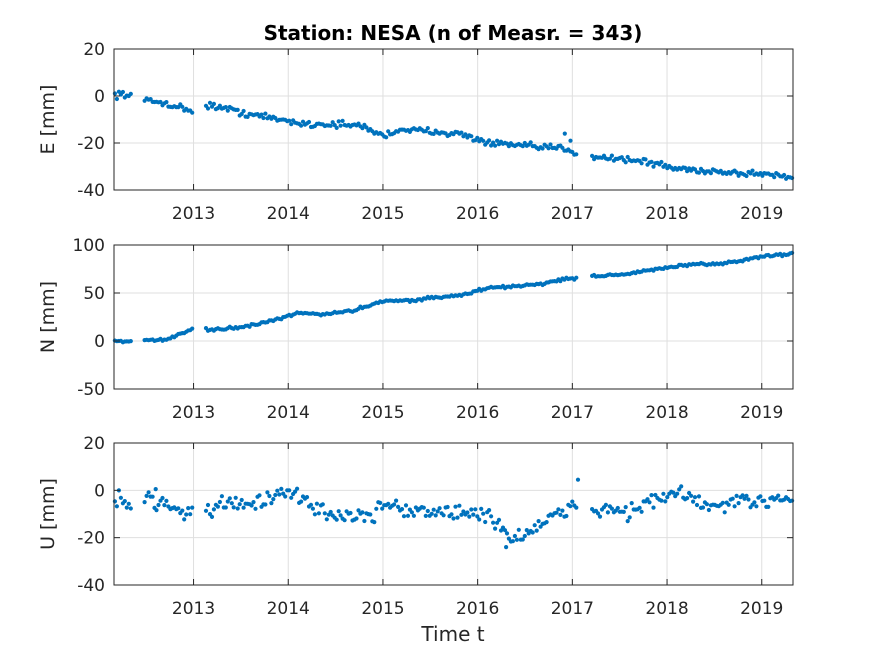  Describe the element at coordinates (382, 214) in the screenshot. I see `x-tick-label: 2015` at that location.